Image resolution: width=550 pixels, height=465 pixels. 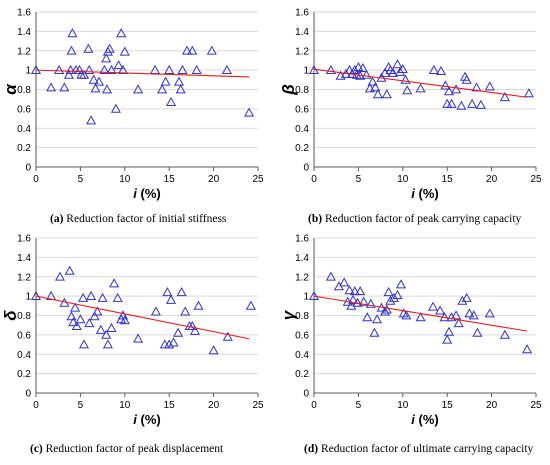 What do you see at coordinates (311, 449) in the screenshot?
I see `caption-letter: (d)` at bounding box center [311, 449].